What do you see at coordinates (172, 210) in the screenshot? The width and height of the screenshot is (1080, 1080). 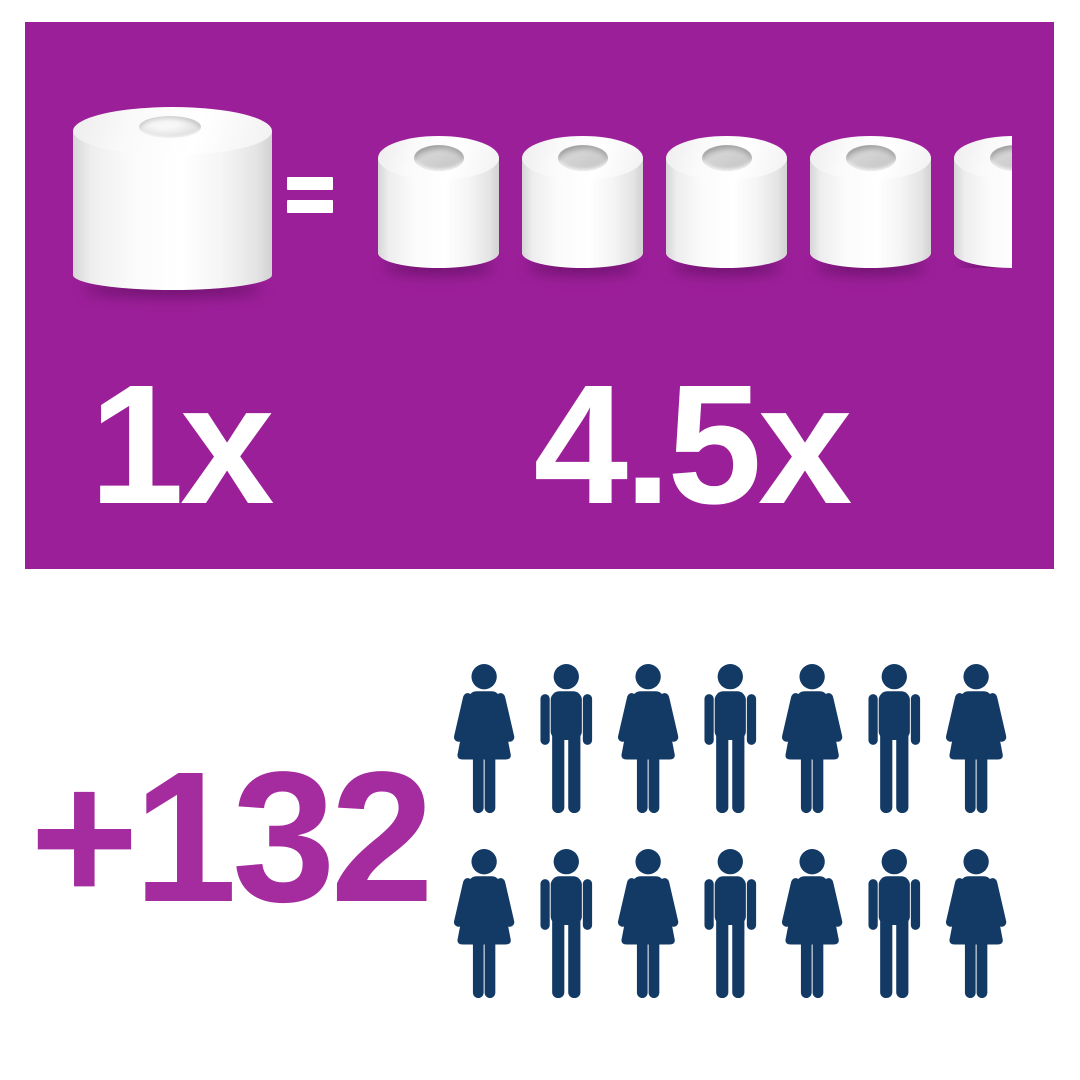 I see `roll-body` at bounding box center [172, 210].